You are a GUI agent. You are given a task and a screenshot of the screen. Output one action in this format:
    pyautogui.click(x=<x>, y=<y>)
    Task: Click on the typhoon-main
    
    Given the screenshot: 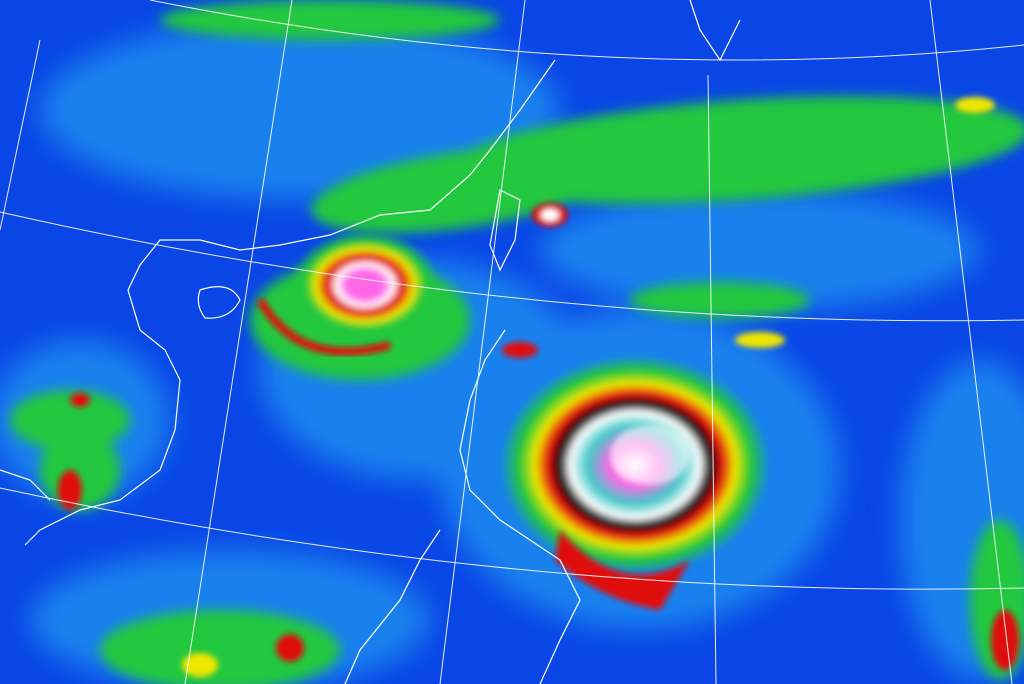 What is the action you would take?
    pyautogui.click(x=635, y=482)
    